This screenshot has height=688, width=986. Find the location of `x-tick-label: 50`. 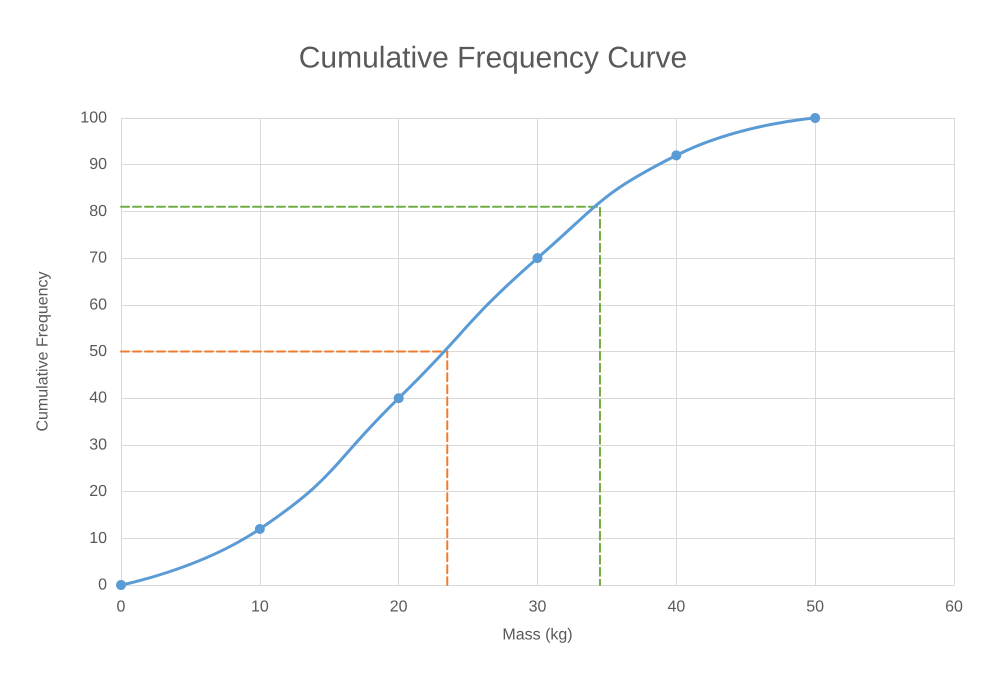

x-tick-label: 50 is located at coordinates (815, 607).